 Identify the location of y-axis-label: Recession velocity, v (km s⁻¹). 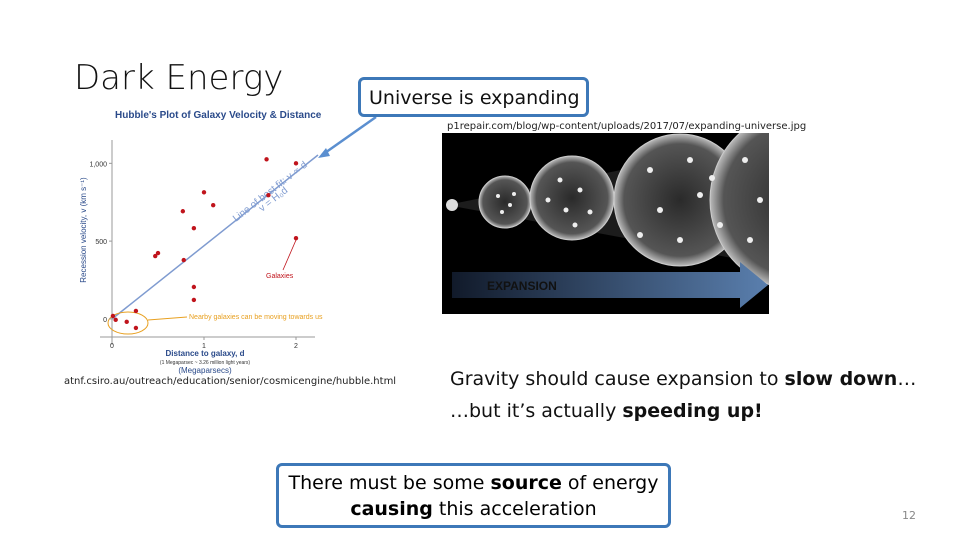
(83, 230).